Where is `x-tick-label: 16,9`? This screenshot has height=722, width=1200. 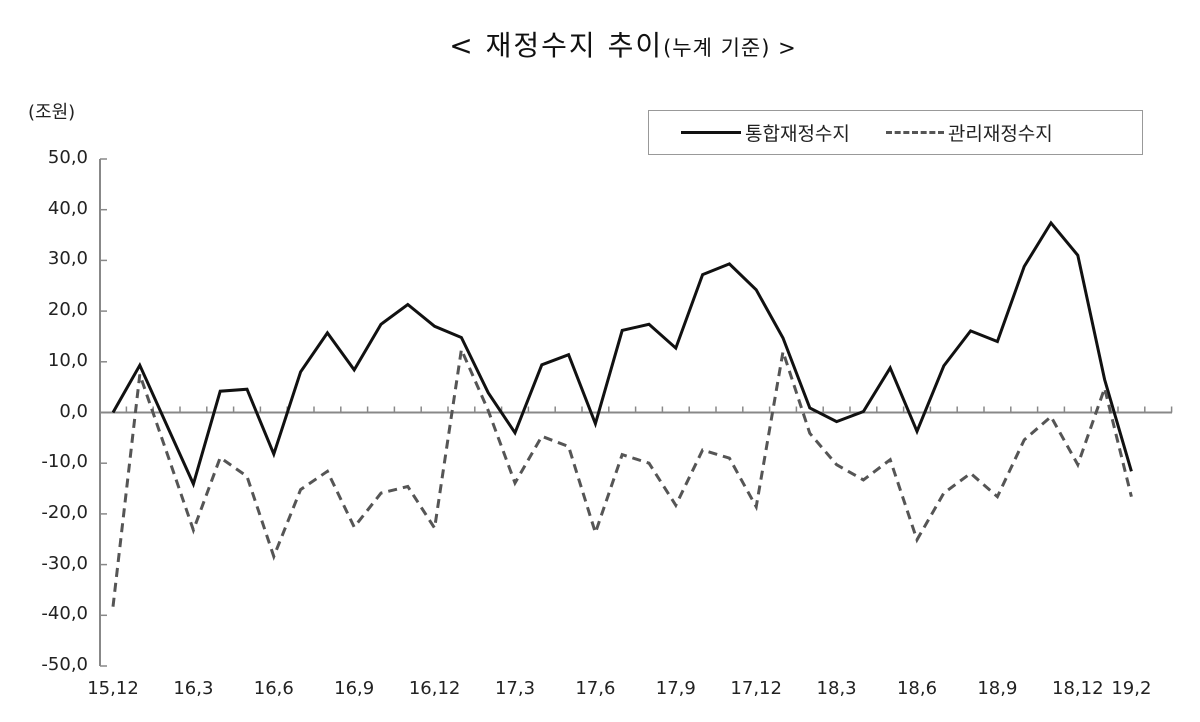 x-tick-label: 16,9 is located at coordinates (354, 688).